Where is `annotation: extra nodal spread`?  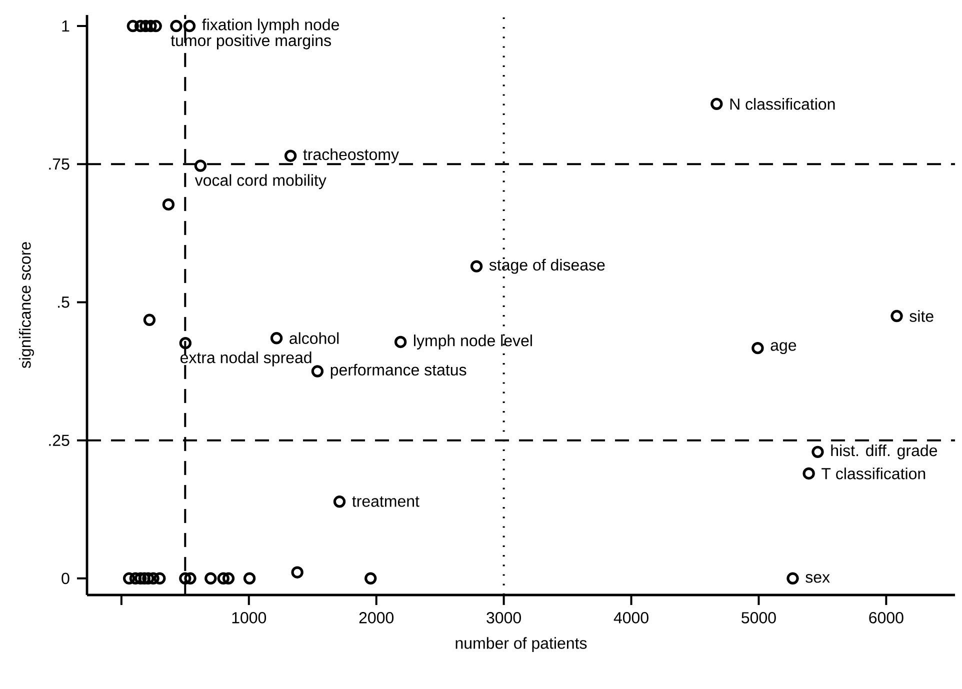 annotation: extra nodal spread is located at coordinates (246, 358).